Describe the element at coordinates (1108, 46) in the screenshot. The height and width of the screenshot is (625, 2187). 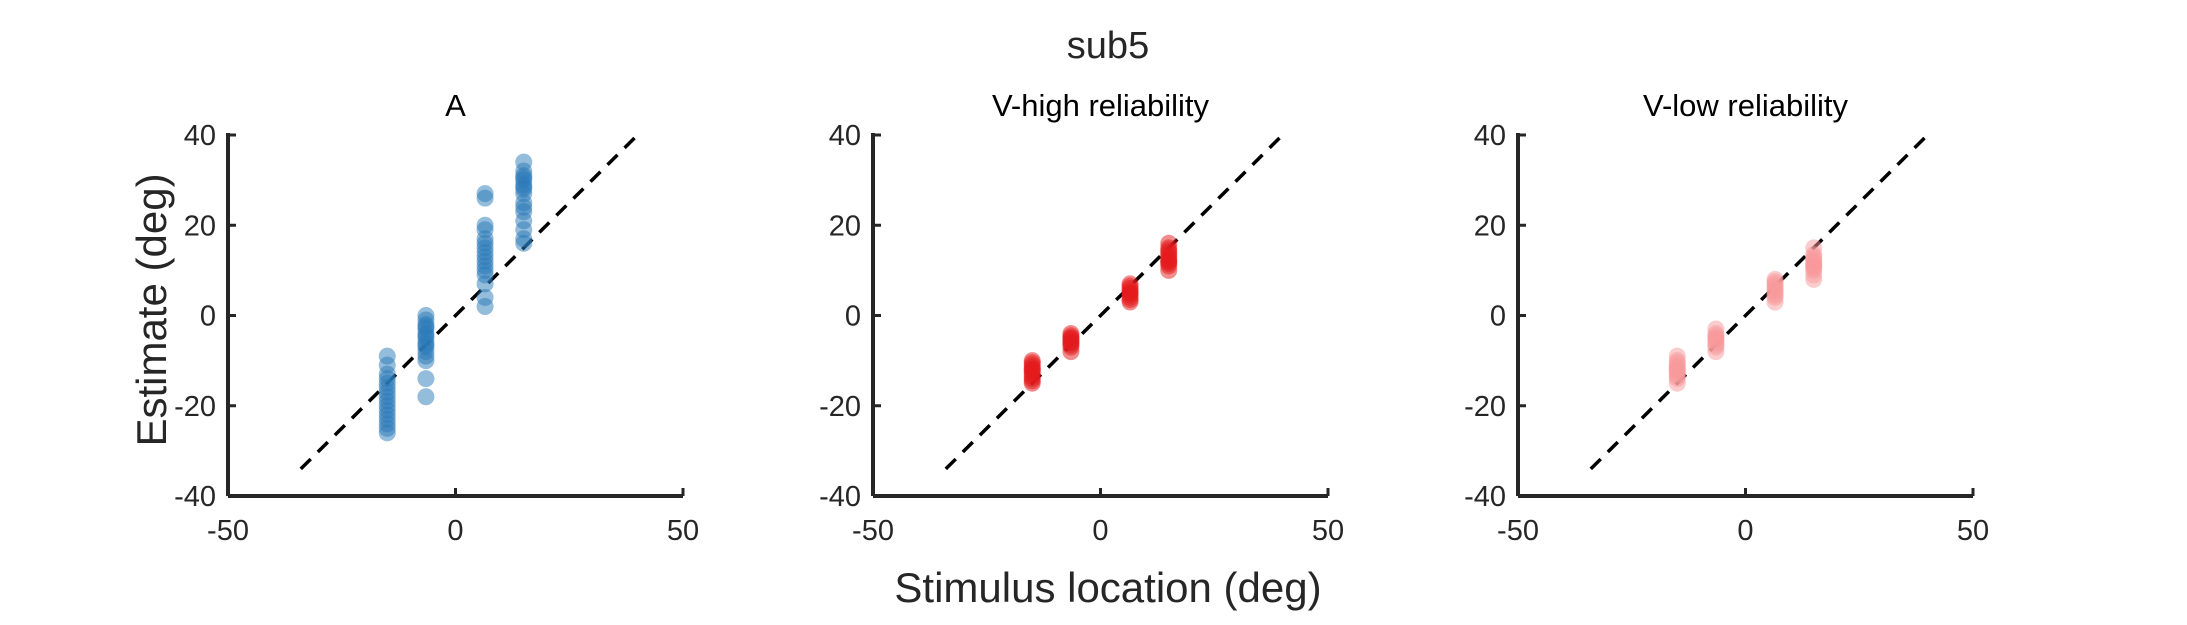
I see `figure-title: sub5` at that location.